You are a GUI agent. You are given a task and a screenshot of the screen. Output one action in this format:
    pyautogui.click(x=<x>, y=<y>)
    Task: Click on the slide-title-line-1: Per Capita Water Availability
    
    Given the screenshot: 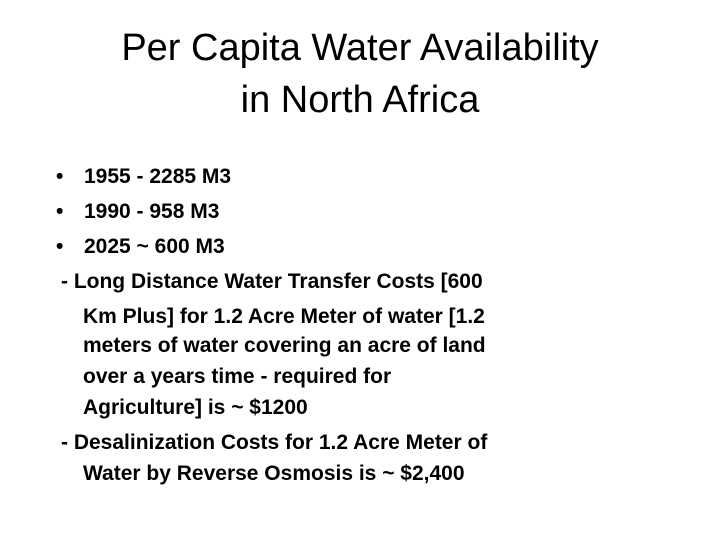 What is the action you would take?
    pyautogui.click(x=360, y=48)
    